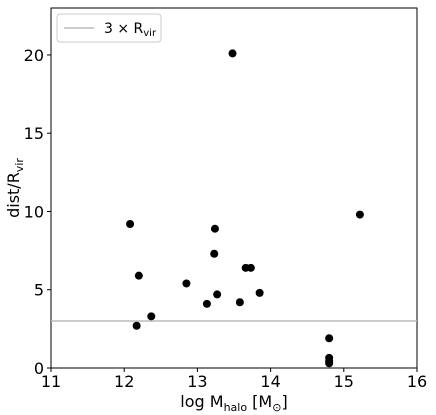 This screenshot has height=415, width=436. I want to click on x-axis-title: log Mhalo [M⊙], so click(233, 403).